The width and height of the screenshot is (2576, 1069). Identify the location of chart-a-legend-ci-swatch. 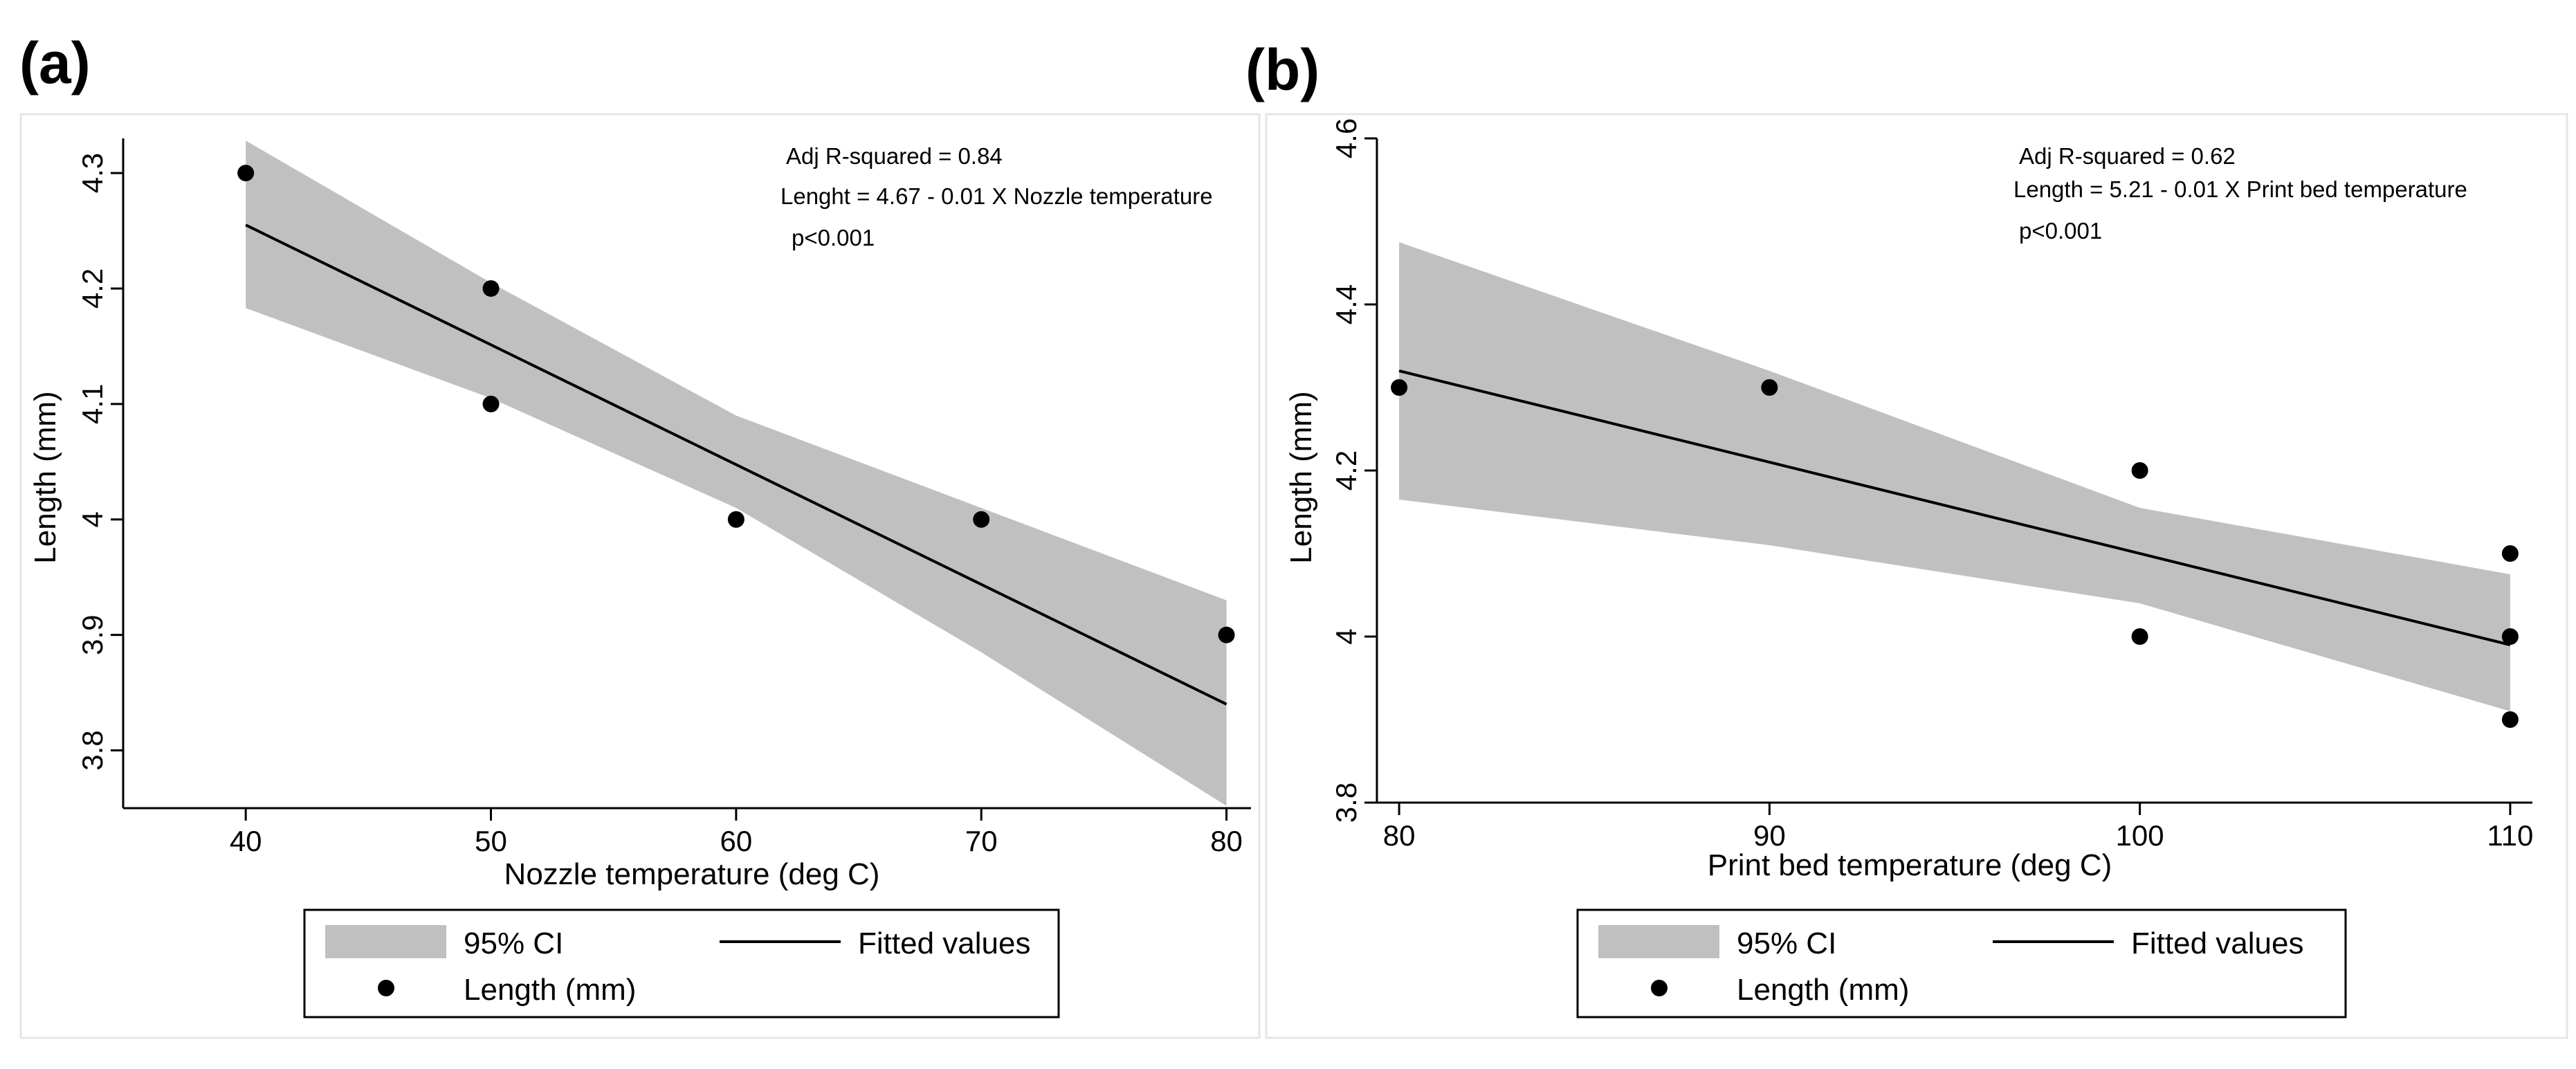
(385, 942).